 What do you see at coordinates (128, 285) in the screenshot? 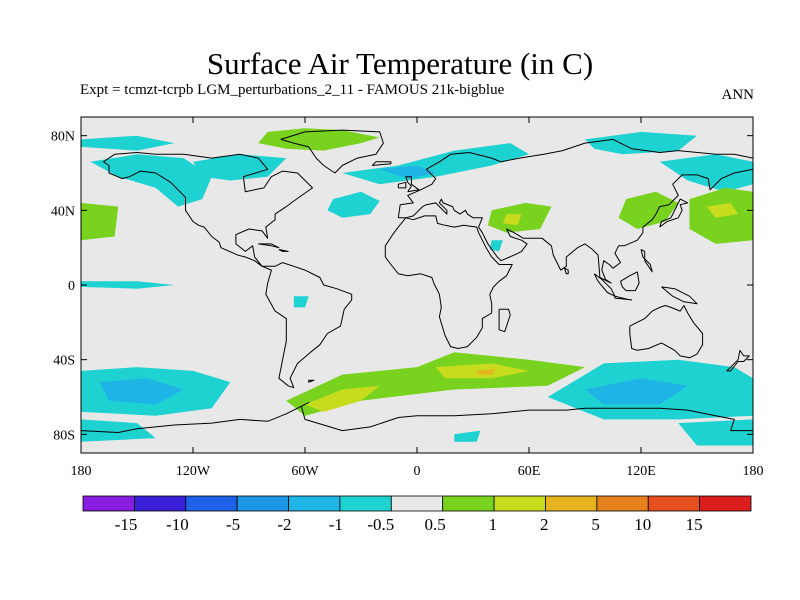
I see `region-equatorial-pacific-cool` at bounding box center [128, 285].